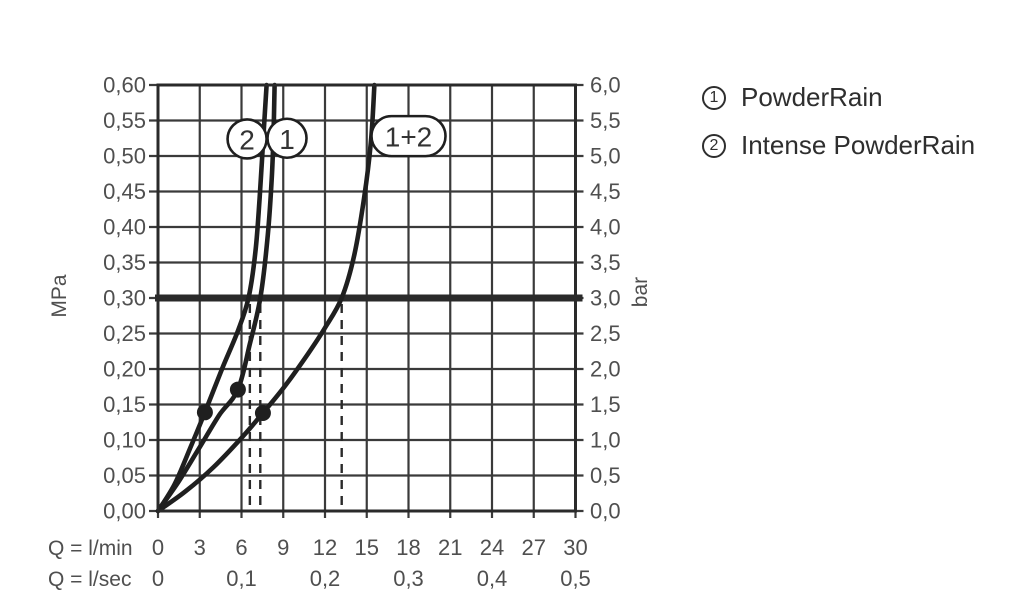 This screenshot has height=609, width=1024. I want to click on markers-layer, so click(233, 401).